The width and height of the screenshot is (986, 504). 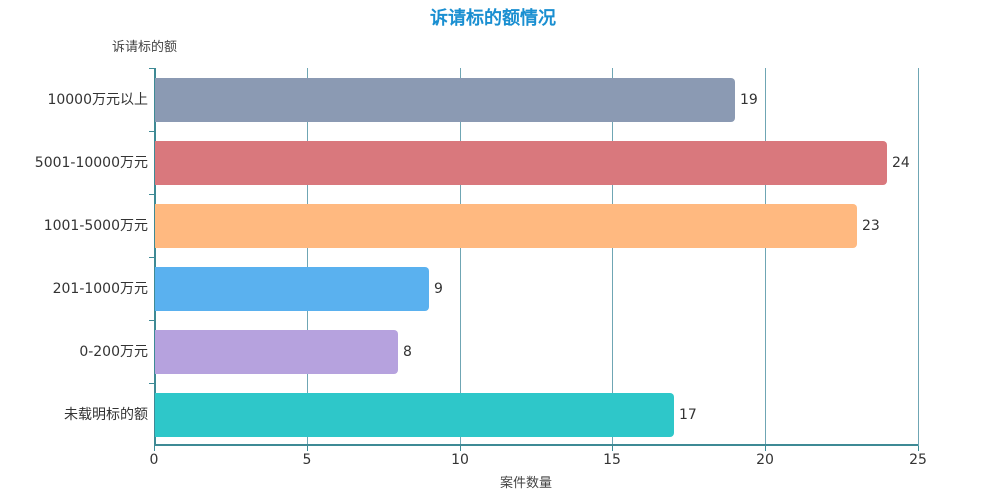 What do you see at coordinates (113, 352) in the screenshot?
I see `y-tick-label: 0-200万元` at bounding box center [113, 352].